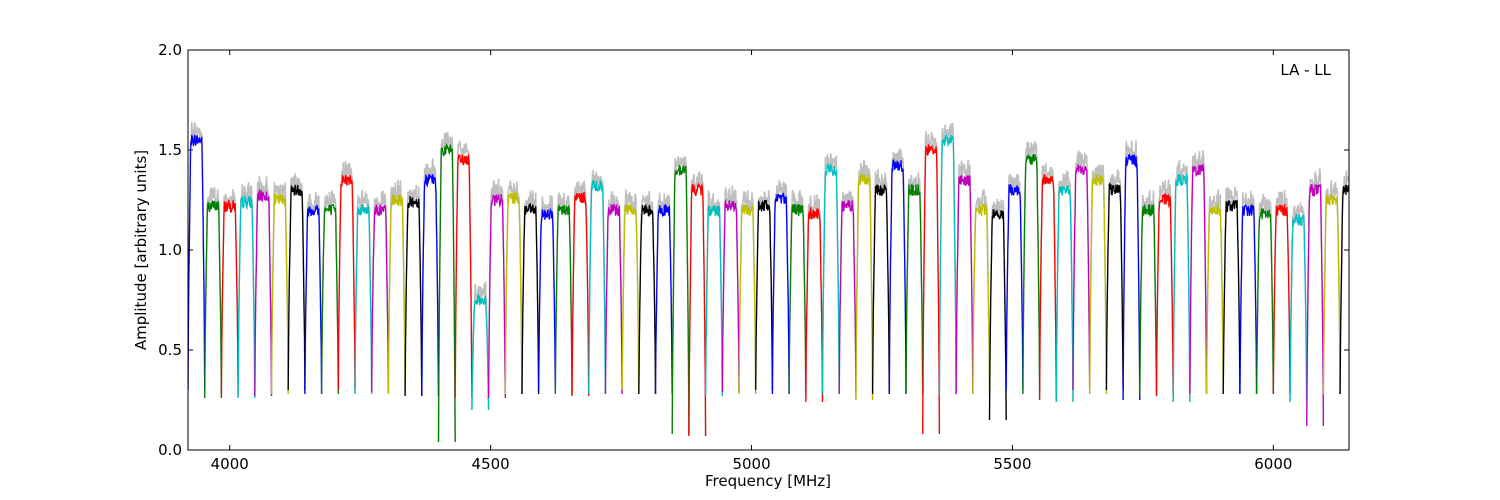 Image resolution: width=1500 pixels, height=500 pixels. I want to click on x-tick-label: 6000, so click(1273, 464).